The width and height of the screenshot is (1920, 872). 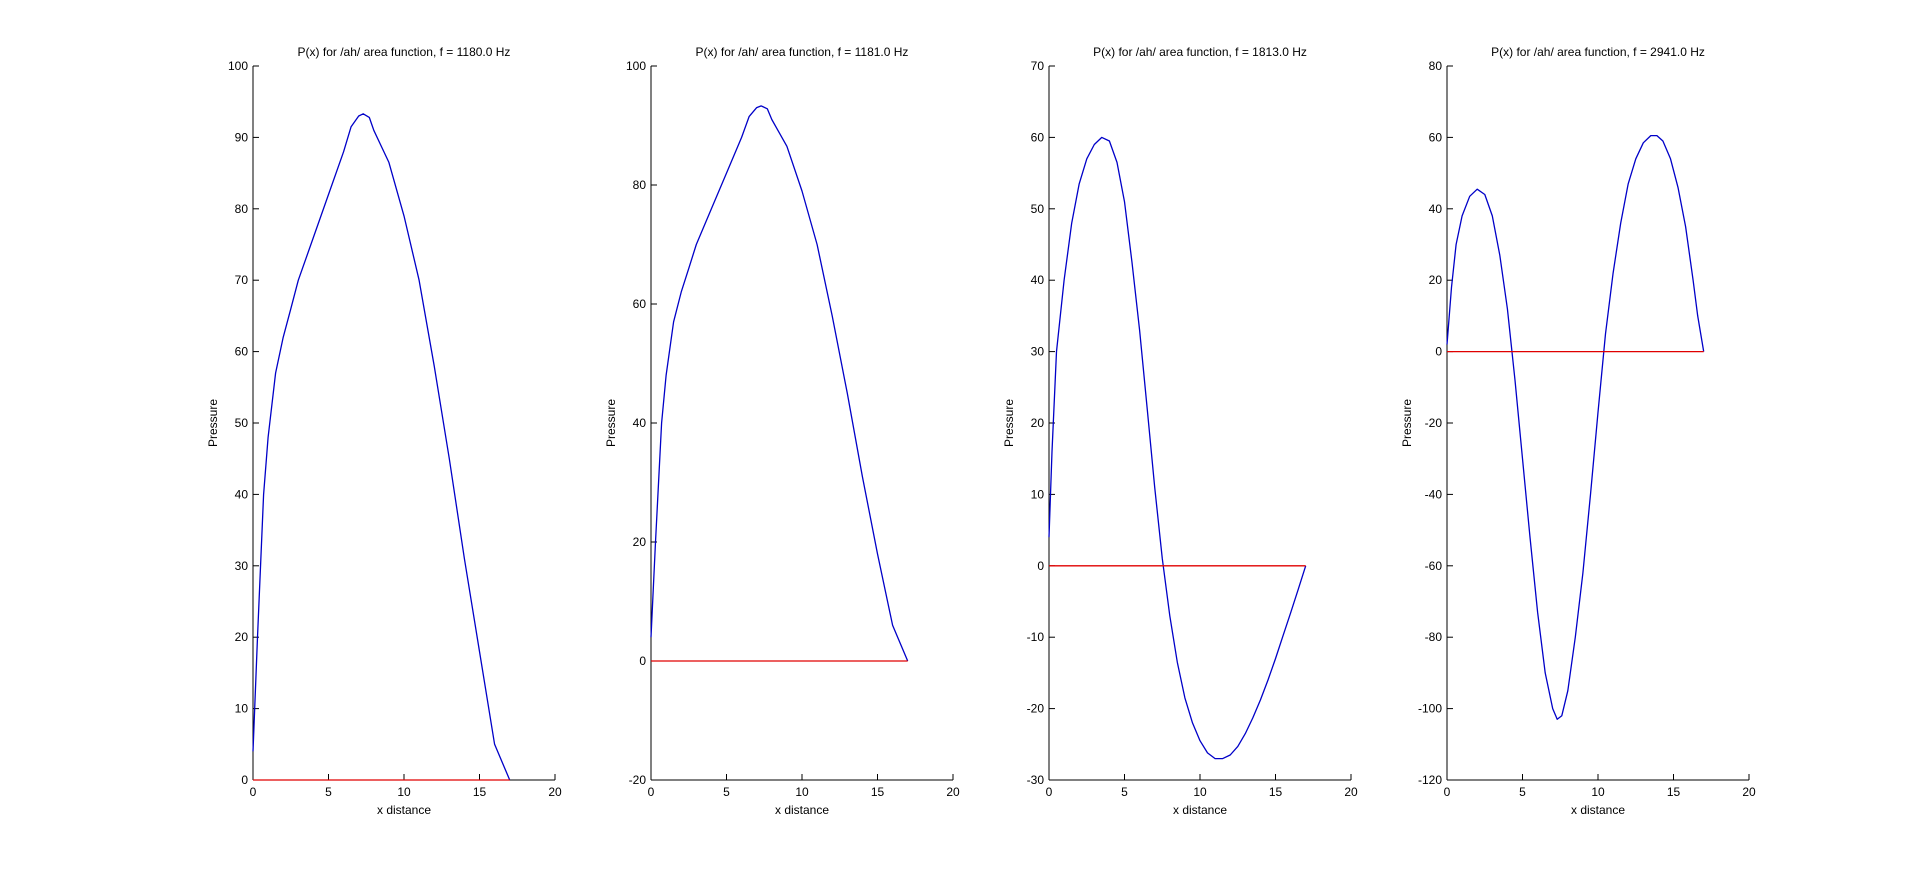 I want to click on y-tick-label: -40, so click(x=1434, y=494).